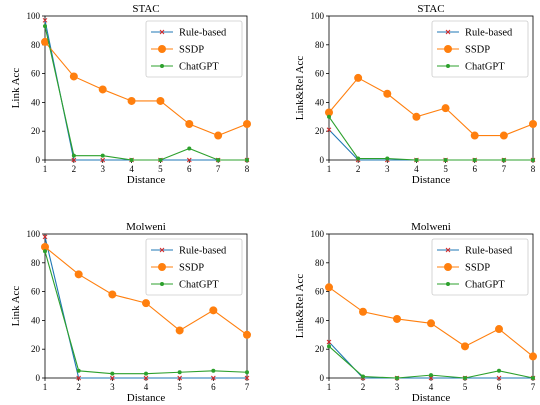 The width and height of the screenshot is (540, 405). What do you see at coordinates (145, 9) in the screenshot?
I see `chart-title: STAC` at bounding box center [145, 9].